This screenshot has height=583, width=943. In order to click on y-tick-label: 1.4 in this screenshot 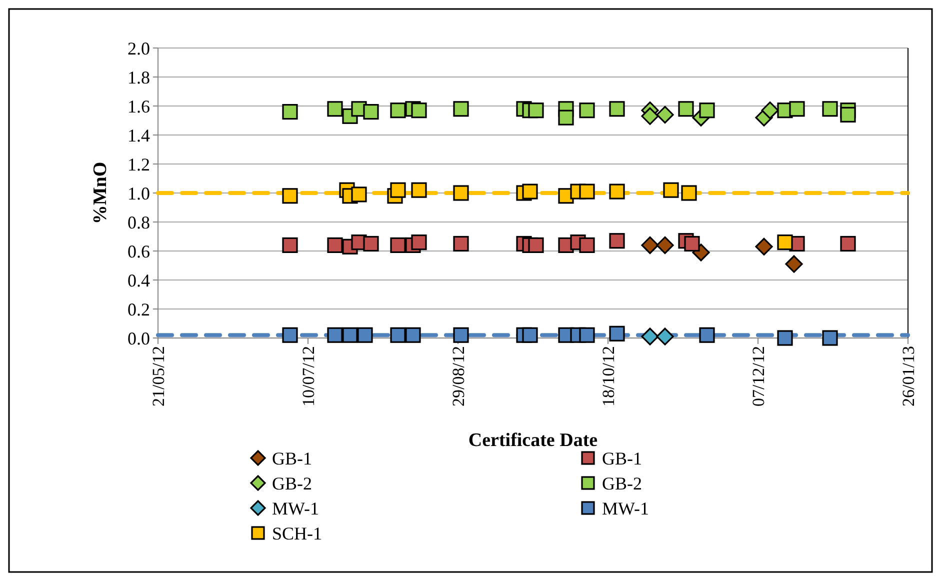, I will do `click(139, 135)`.